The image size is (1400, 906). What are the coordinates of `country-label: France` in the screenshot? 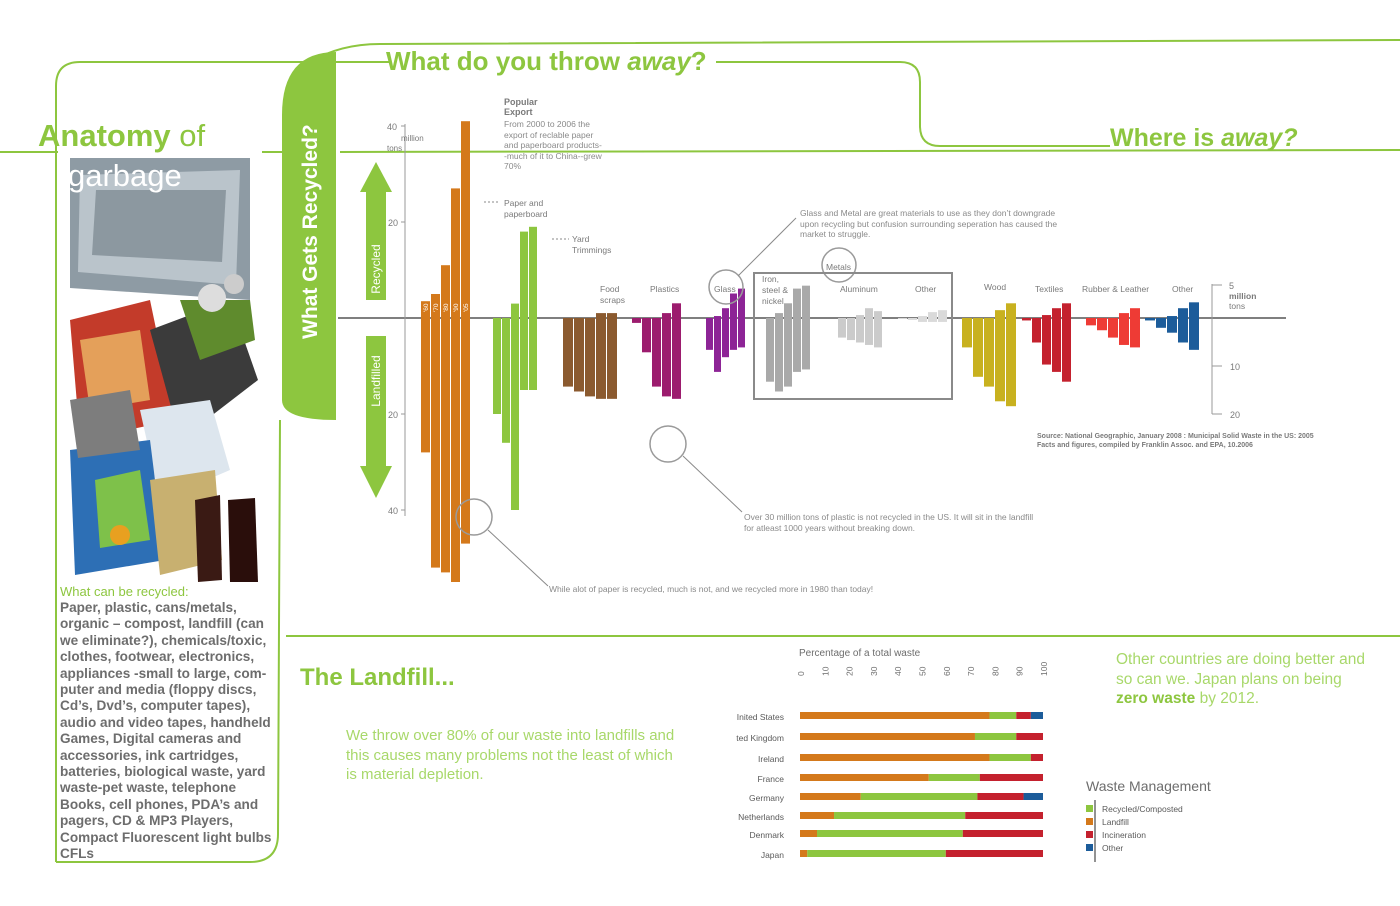 It's located at (771, 779).